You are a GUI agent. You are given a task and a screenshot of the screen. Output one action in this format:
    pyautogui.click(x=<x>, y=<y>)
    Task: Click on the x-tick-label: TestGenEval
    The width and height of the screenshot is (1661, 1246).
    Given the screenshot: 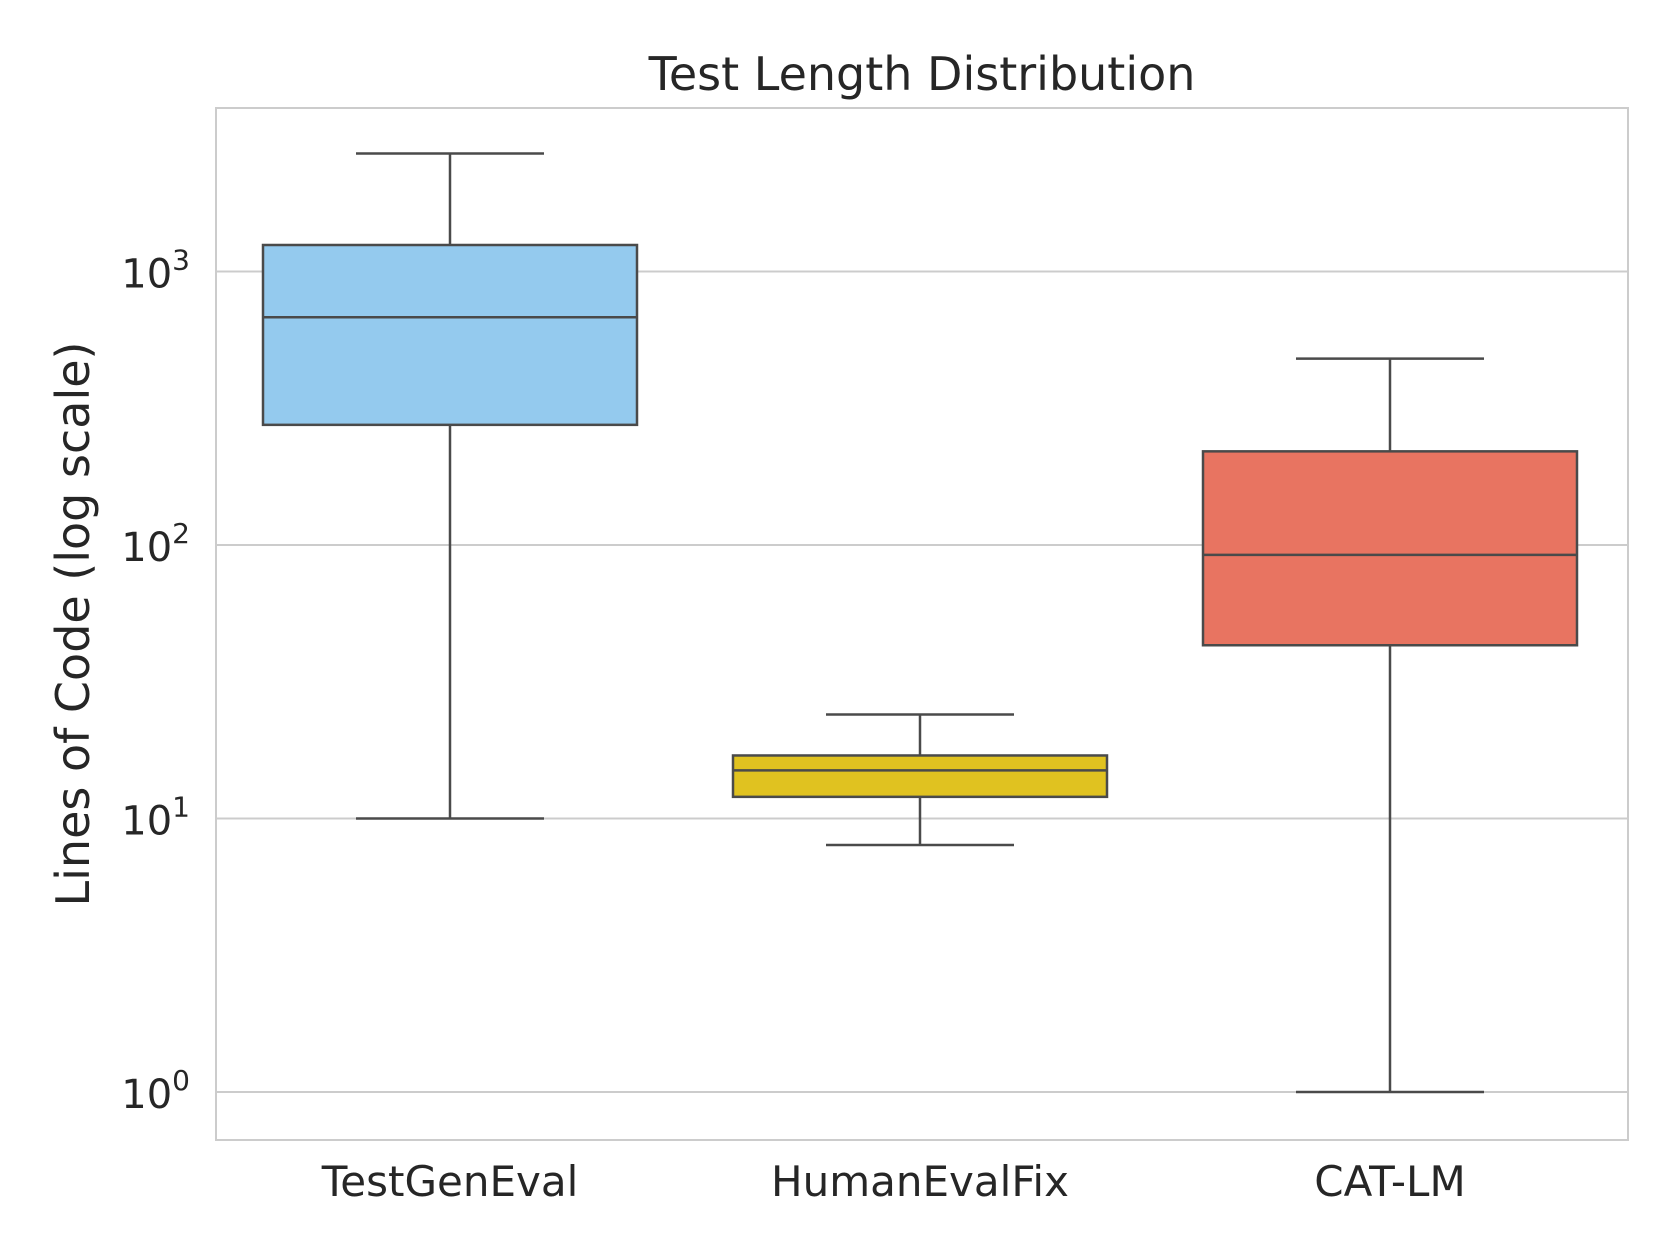 What is the action you would take?
    pyautogui.click(x=450, y=1181)
    